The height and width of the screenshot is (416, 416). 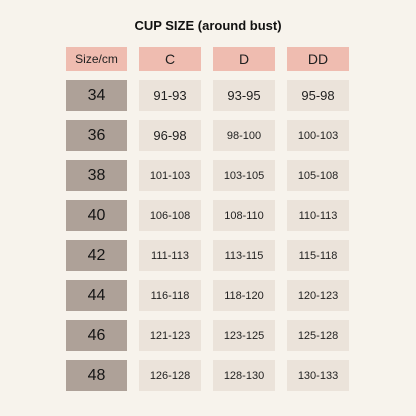 I want to click on page-title: CUP SIZE (around bust), so click(x=208, y=25).